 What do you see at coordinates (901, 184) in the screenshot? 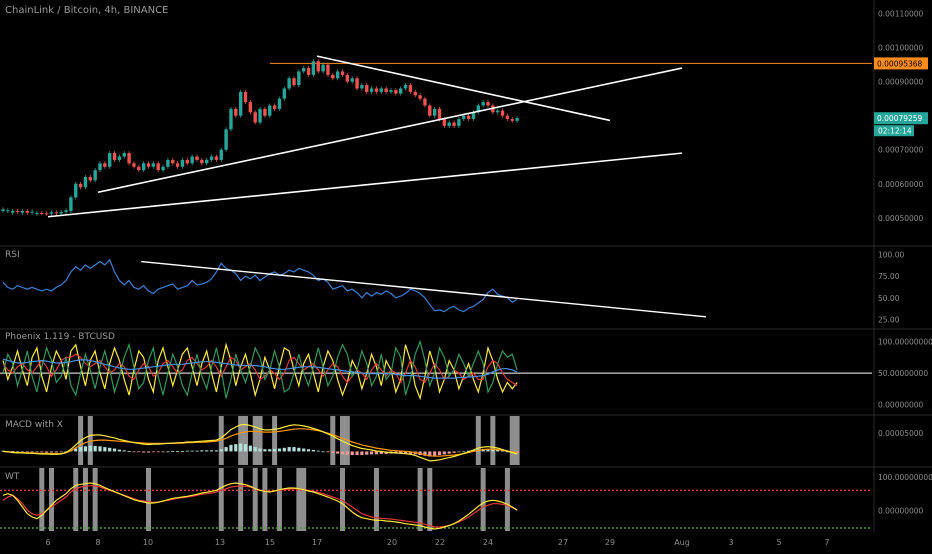
I see `price-tick-label: 0.00060000` at bounding box center [901, 184].